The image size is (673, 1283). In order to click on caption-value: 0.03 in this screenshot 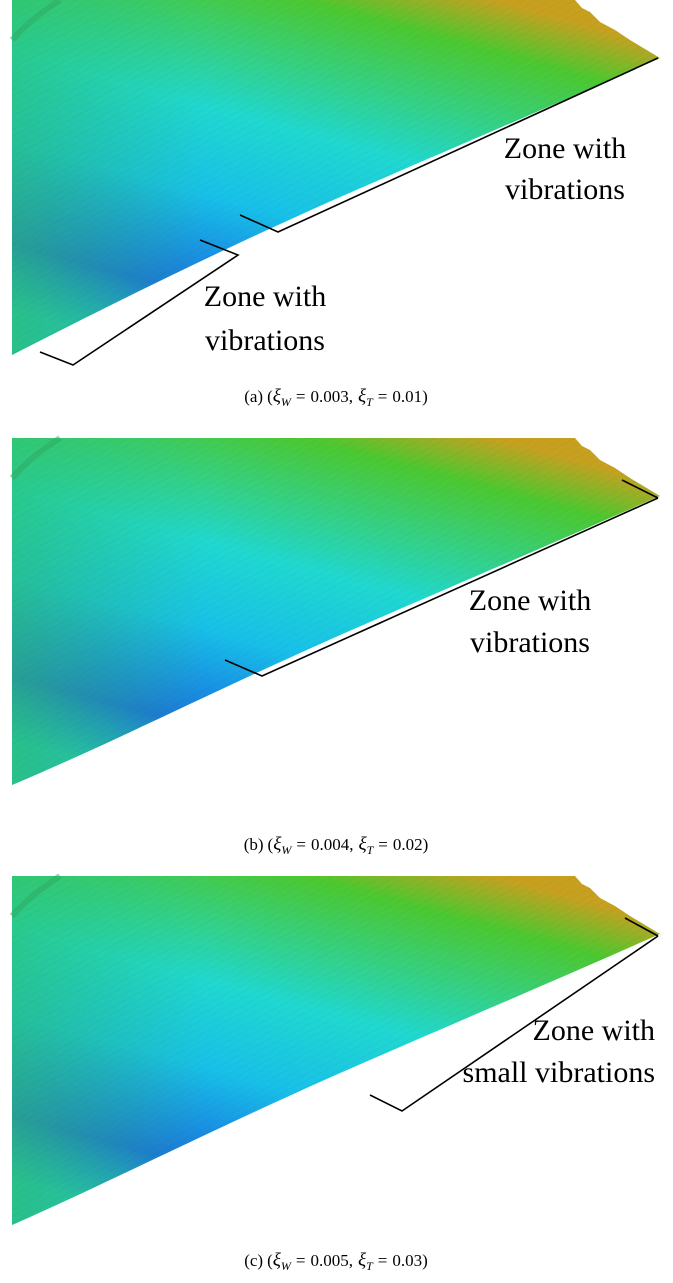, I will do `click(407, 1260)`.